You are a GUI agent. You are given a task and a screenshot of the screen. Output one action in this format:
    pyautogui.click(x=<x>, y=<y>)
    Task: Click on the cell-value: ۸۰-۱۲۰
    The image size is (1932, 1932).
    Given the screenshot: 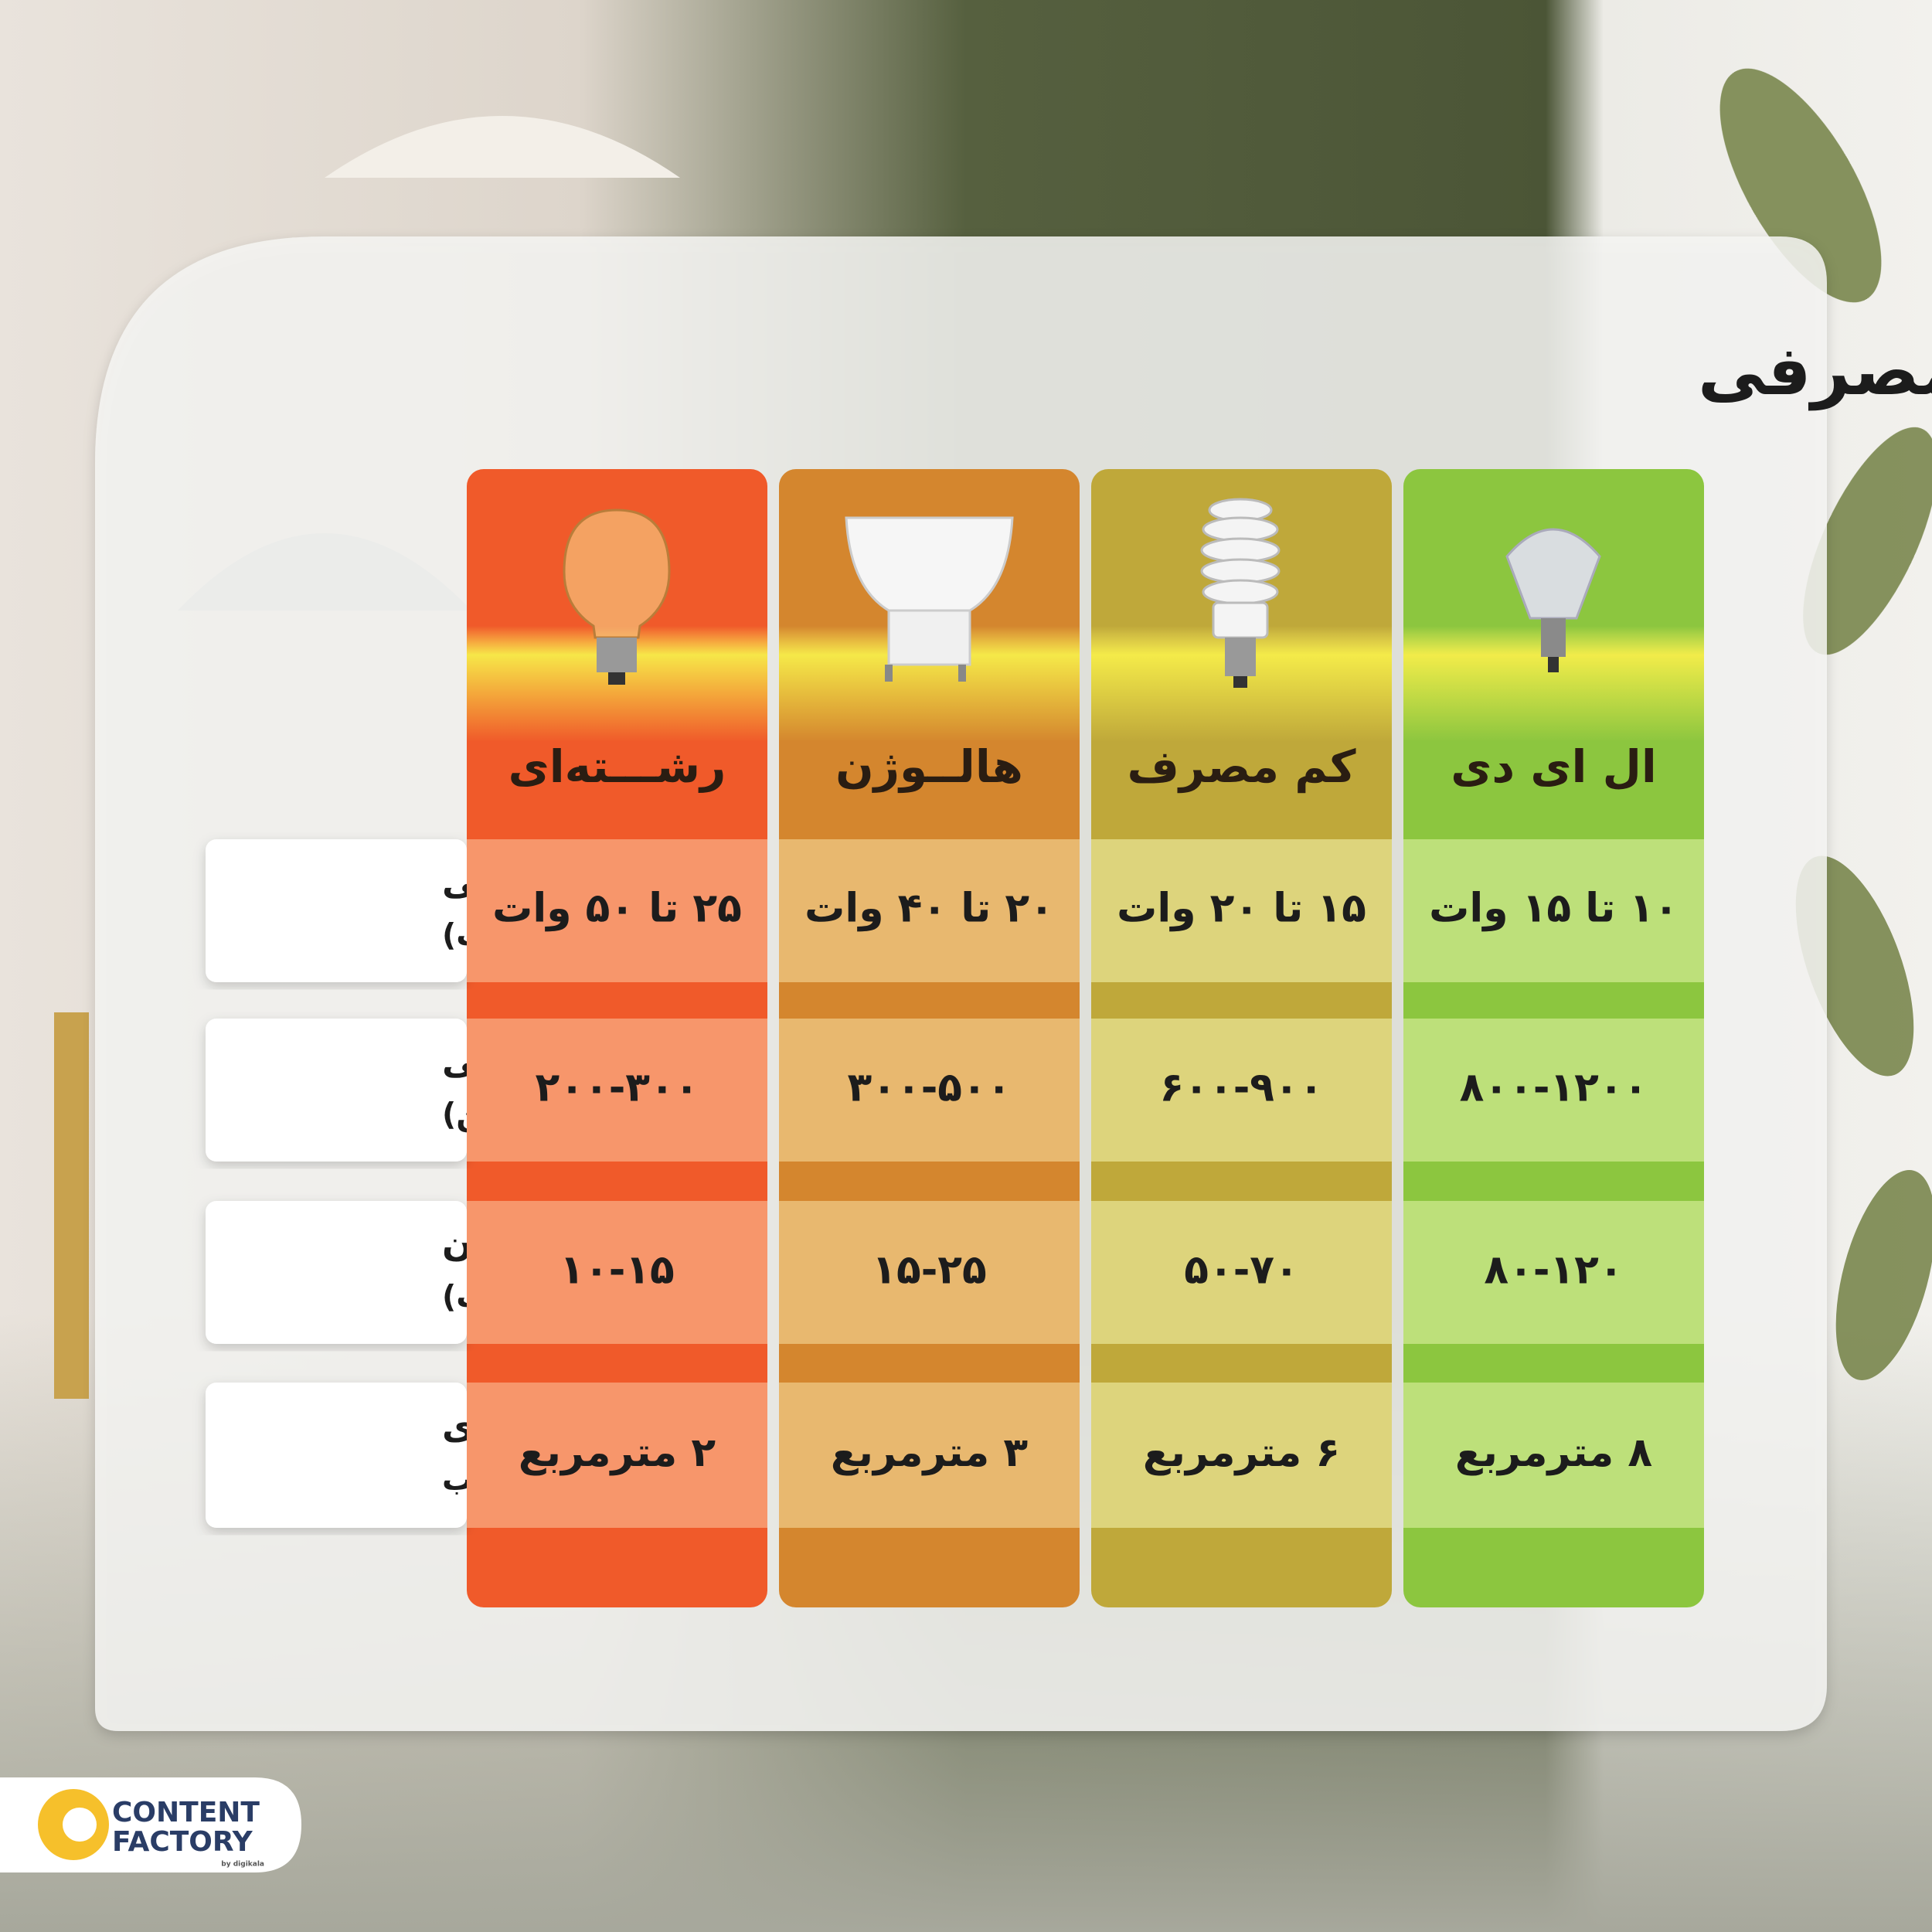 What is the action you would take?
    pyautogui.click(x=1554, y=1270)
    